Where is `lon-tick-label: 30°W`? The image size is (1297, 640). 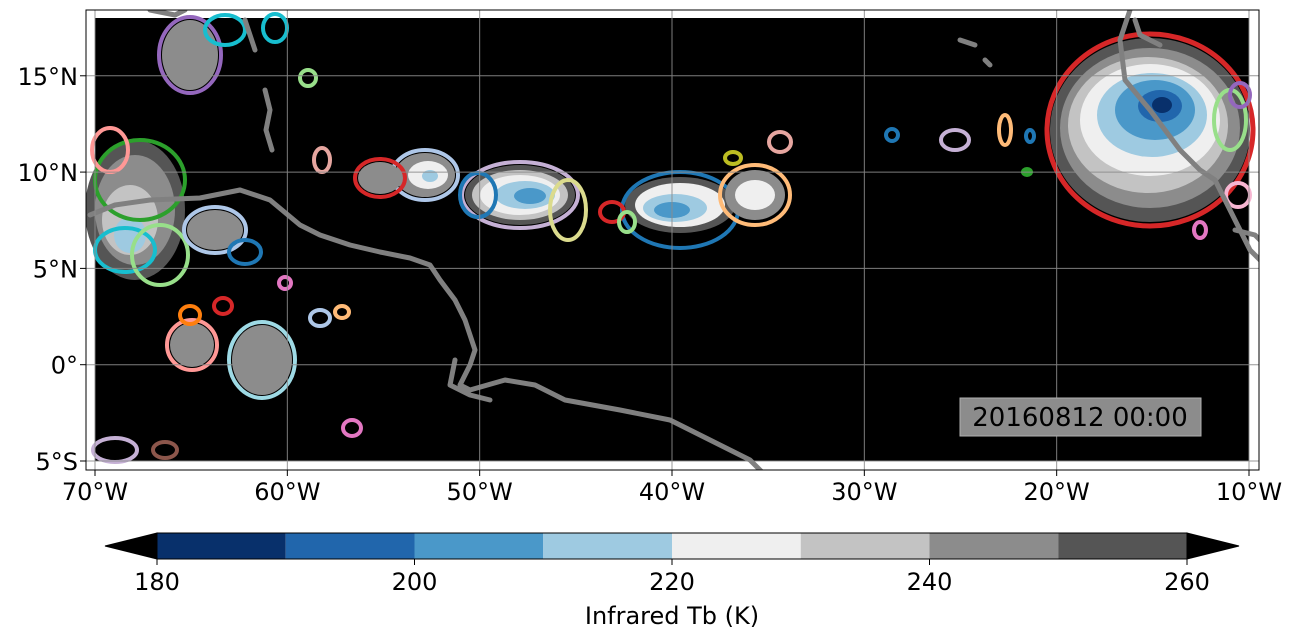
lon-tick-label: 30°W is located at coordinates (864, 492).